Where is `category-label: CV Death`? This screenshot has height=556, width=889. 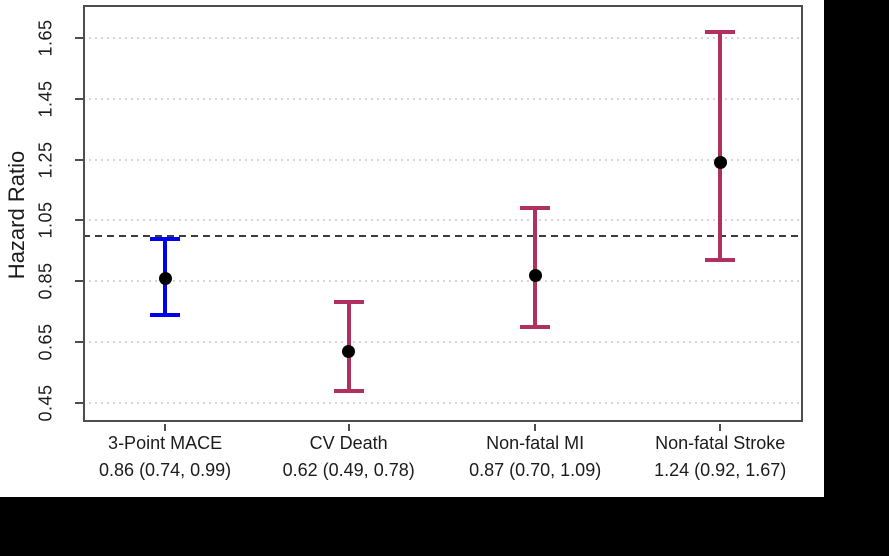 category-label: CV Death is located at coordinates (348, 443).